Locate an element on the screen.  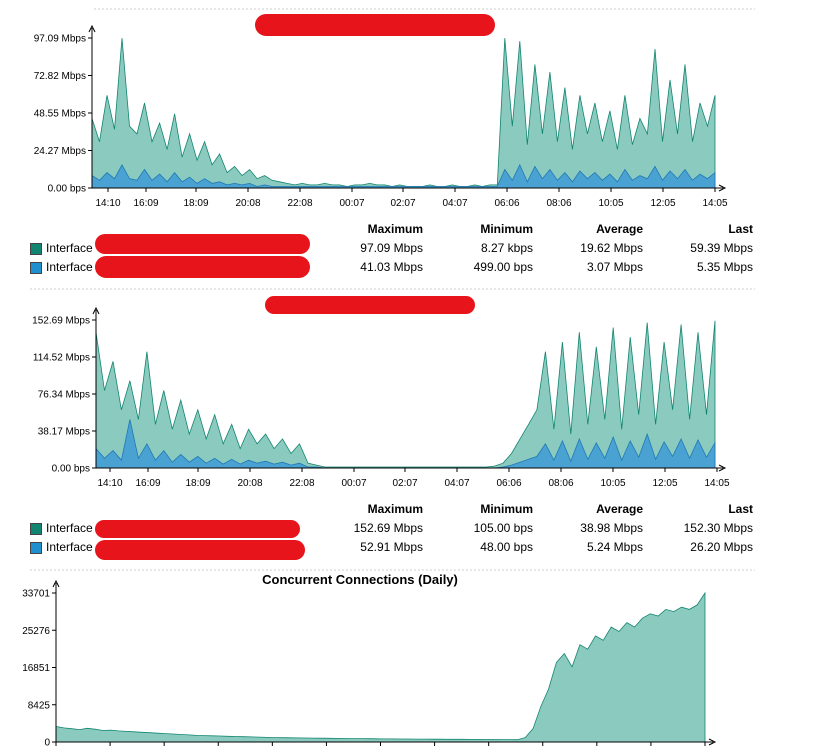
value-maximum: 41.03 Mbps is located at coordinates (391, 267).